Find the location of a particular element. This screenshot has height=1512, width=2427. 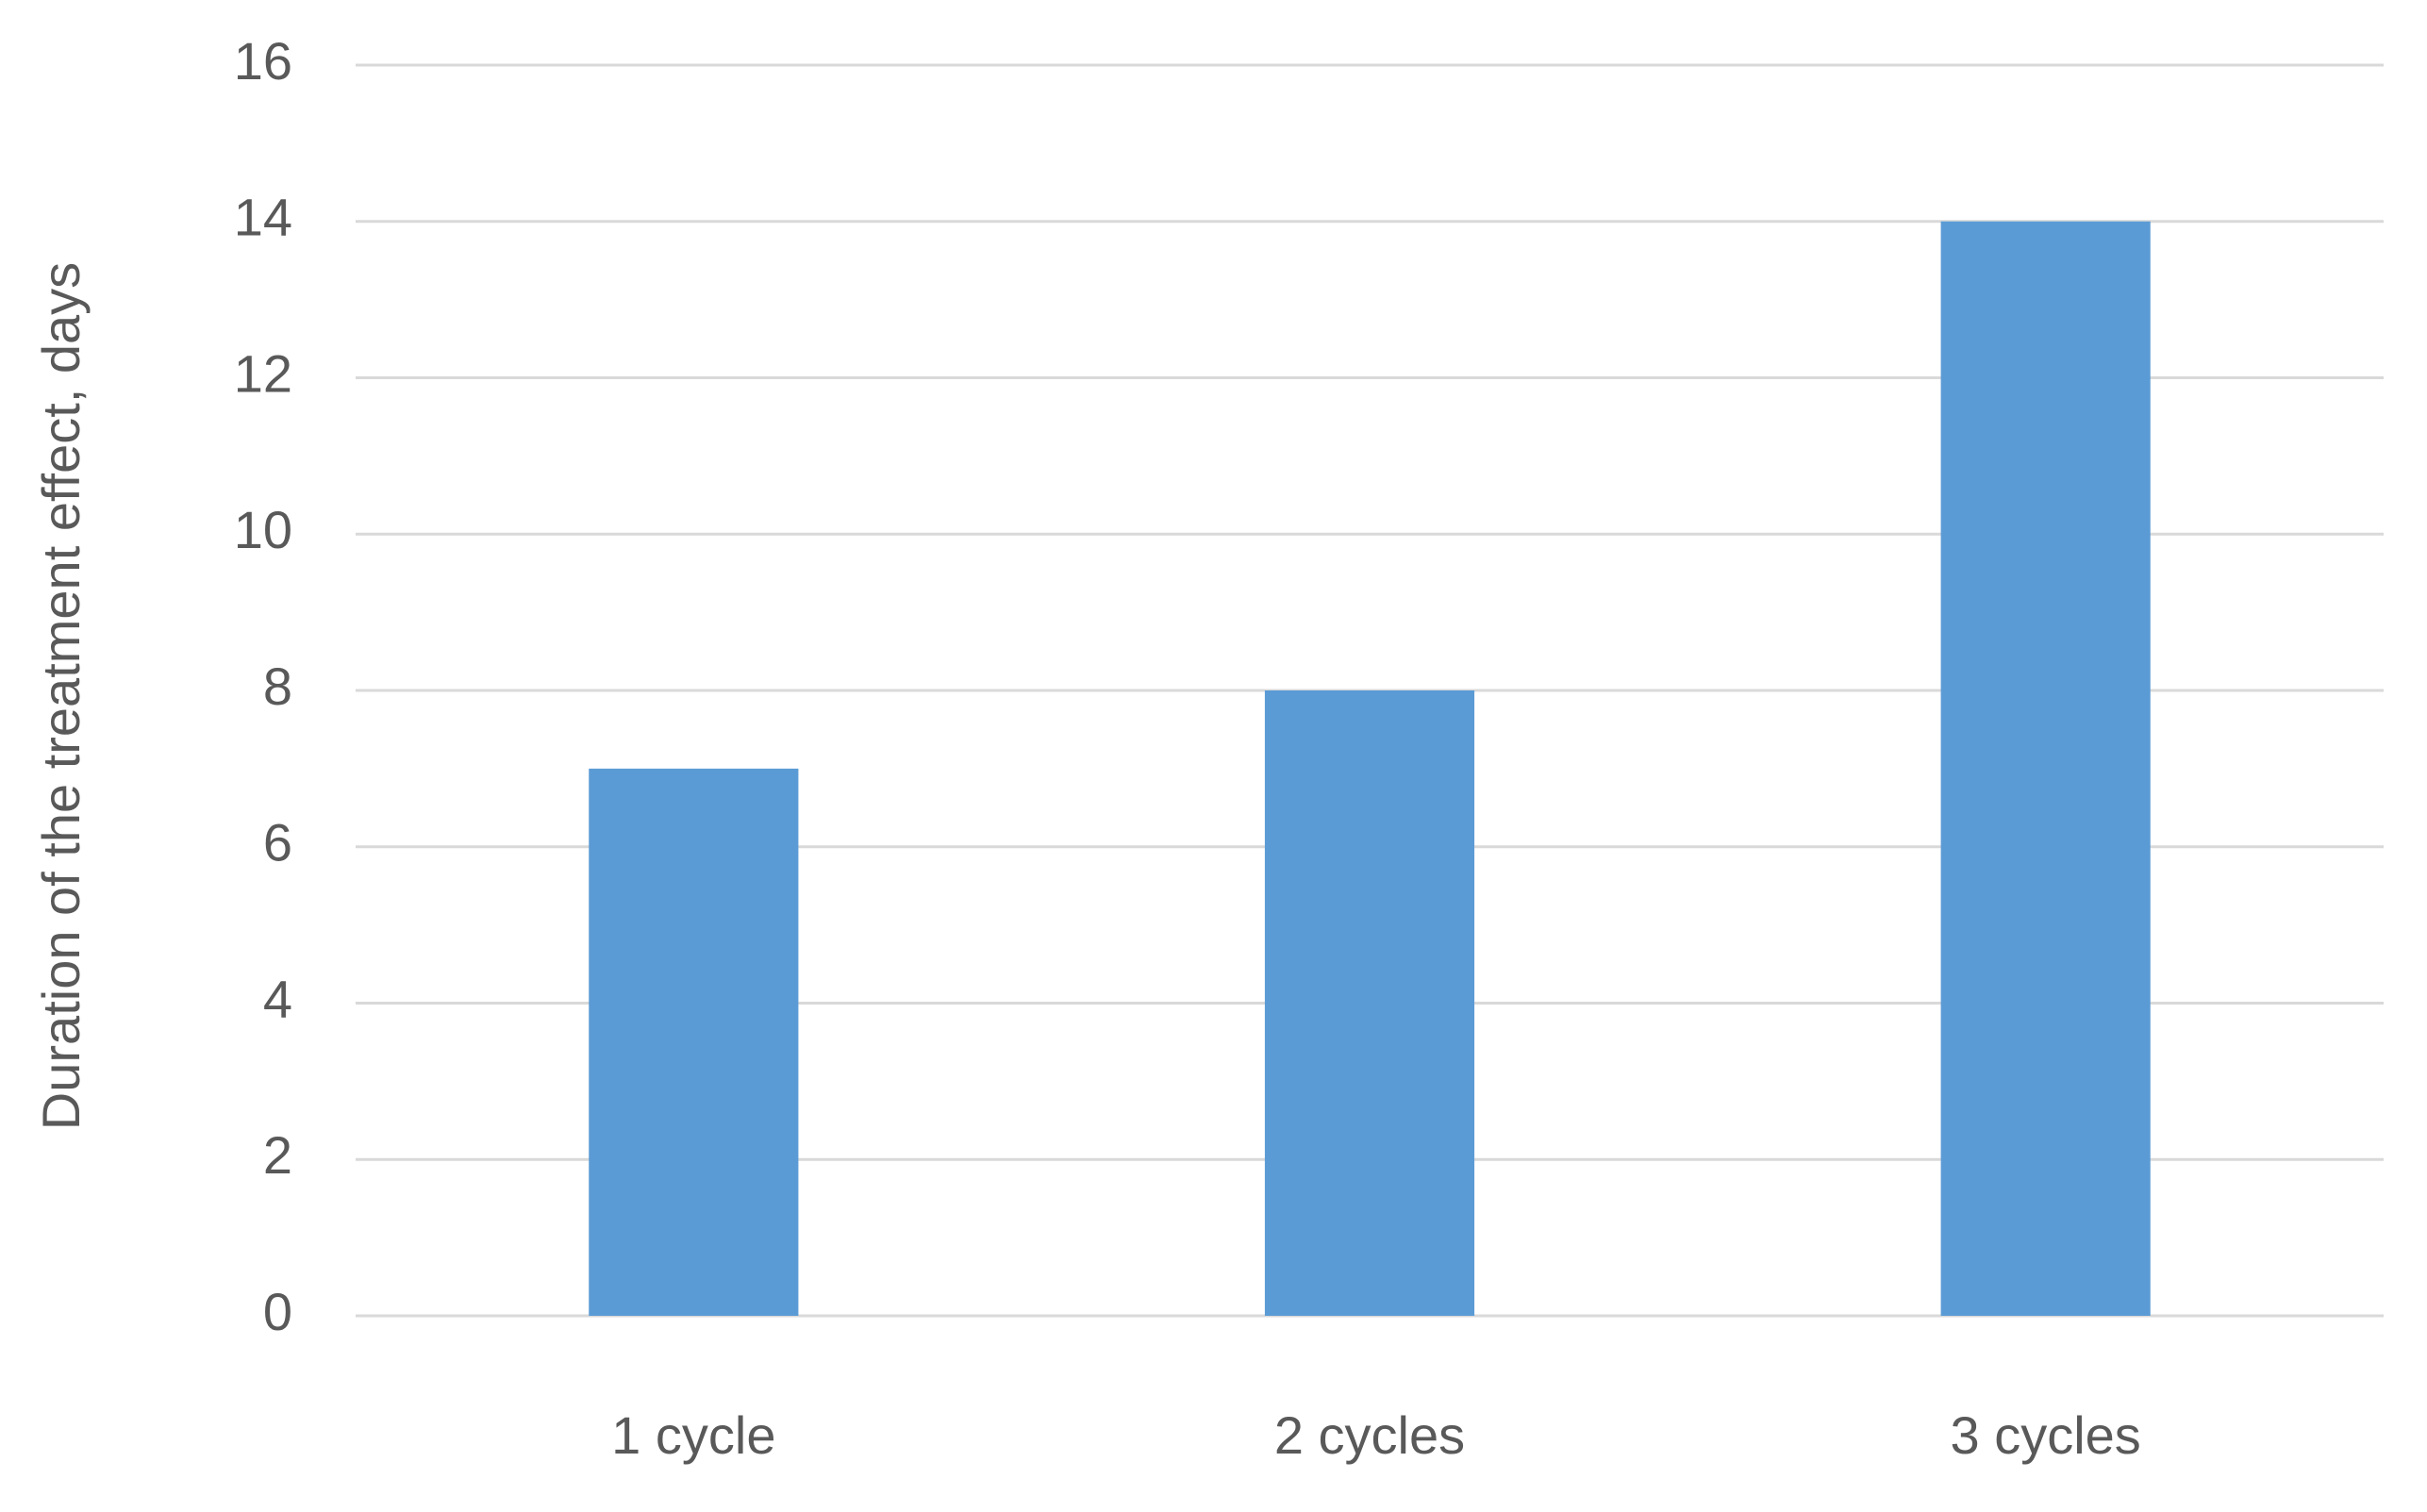

y-tick-label: 4 is located at coordinates (277, 998).